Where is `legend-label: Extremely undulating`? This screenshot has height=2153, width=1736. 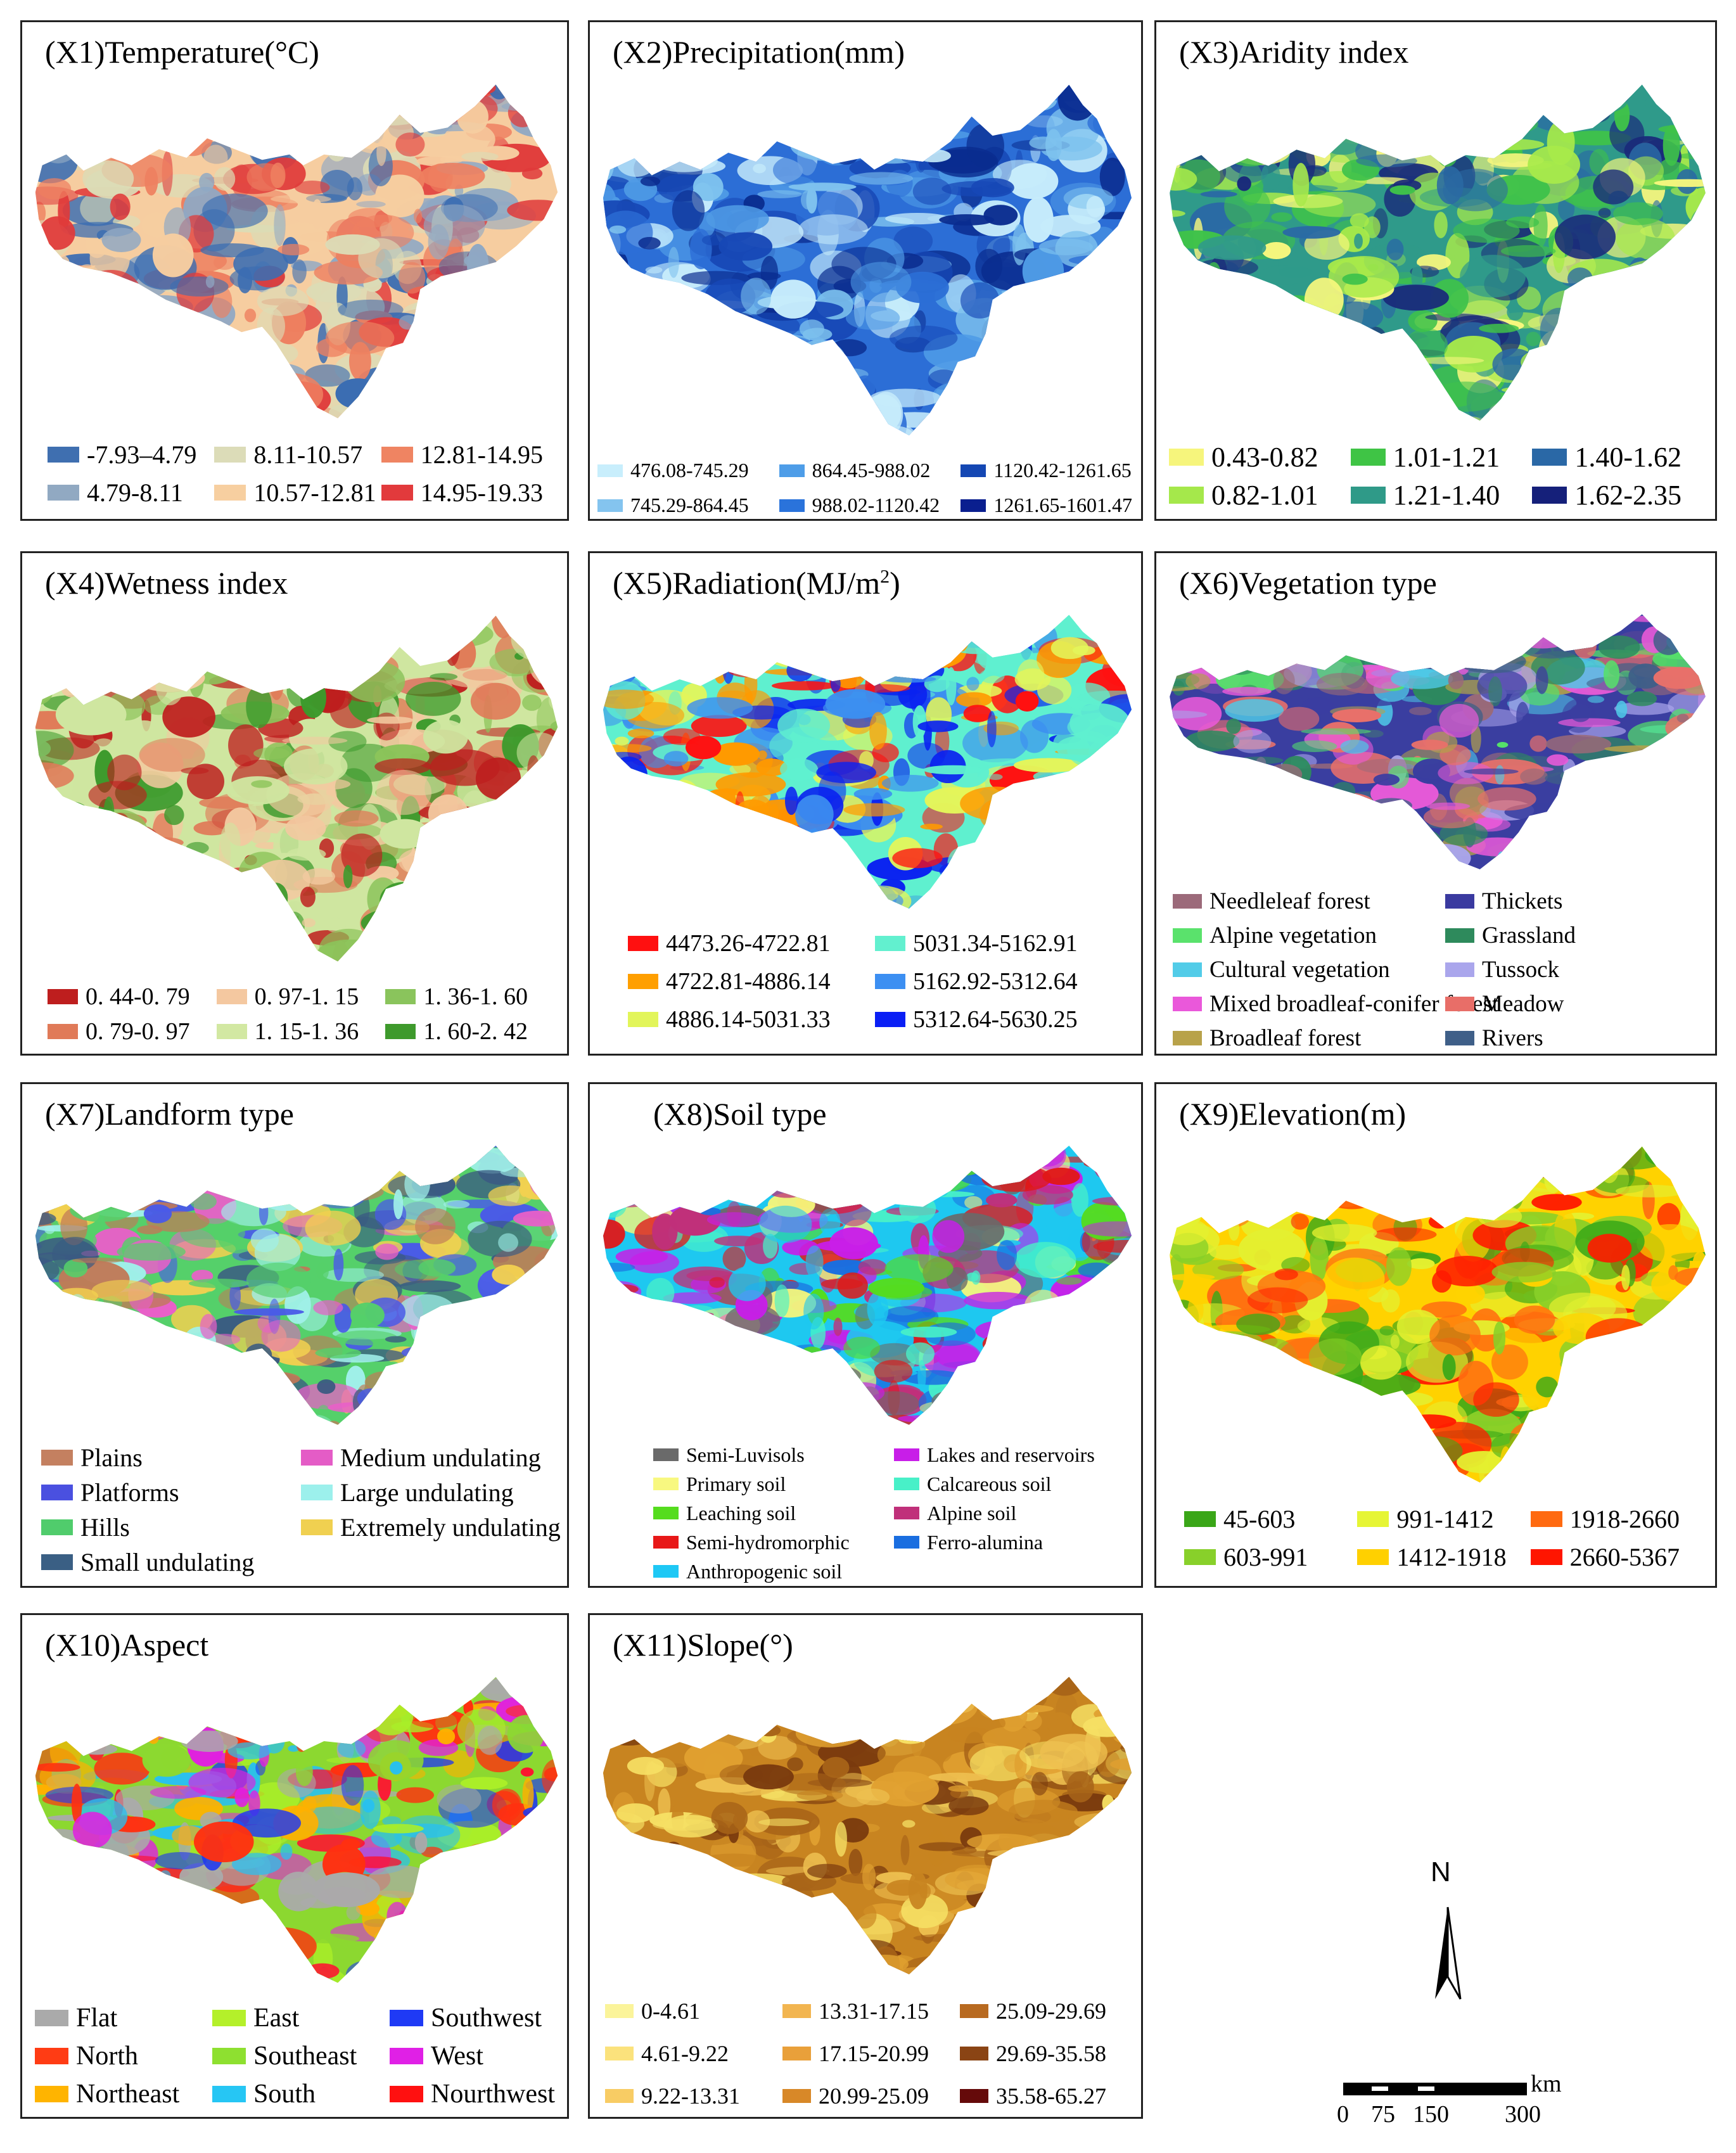
legend-label: Extremely undulating is located at coordinates (450, 1528).